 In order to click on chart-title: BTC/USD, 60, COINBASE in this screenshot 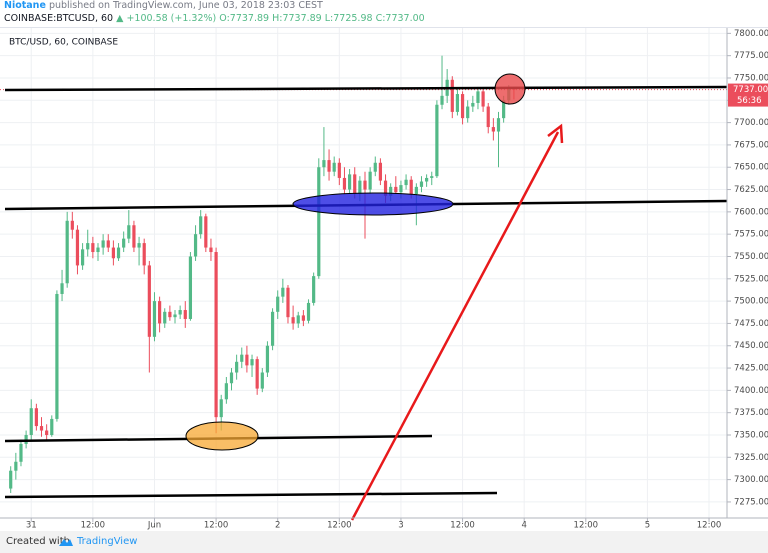, I will do `click(63, 43)`.